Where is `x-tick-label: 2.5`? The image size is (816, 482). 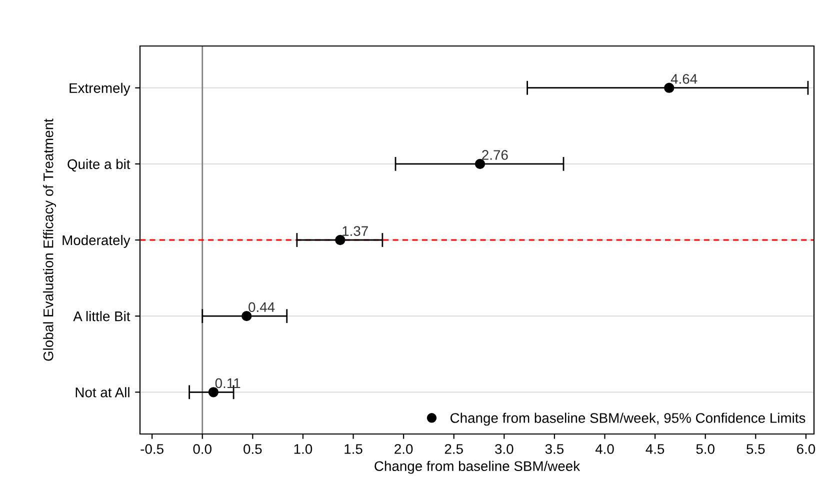
x-tick-label: 2.5 is located at coordinates (453, 449).